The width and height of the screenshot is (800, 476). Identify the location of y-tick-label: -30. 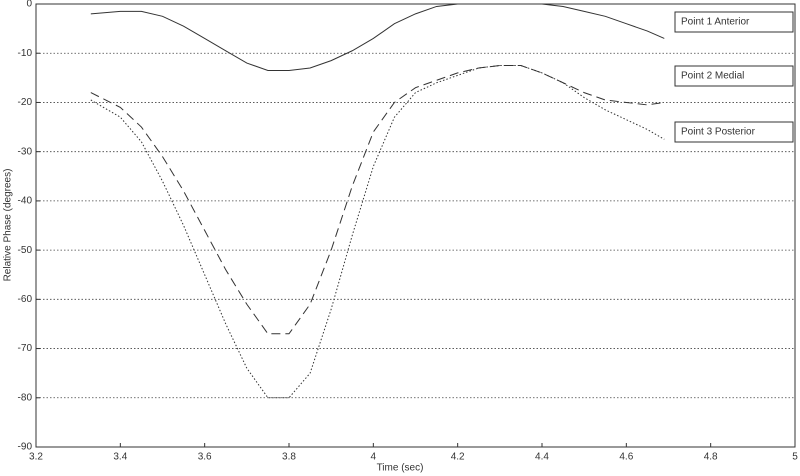
(25, 151).